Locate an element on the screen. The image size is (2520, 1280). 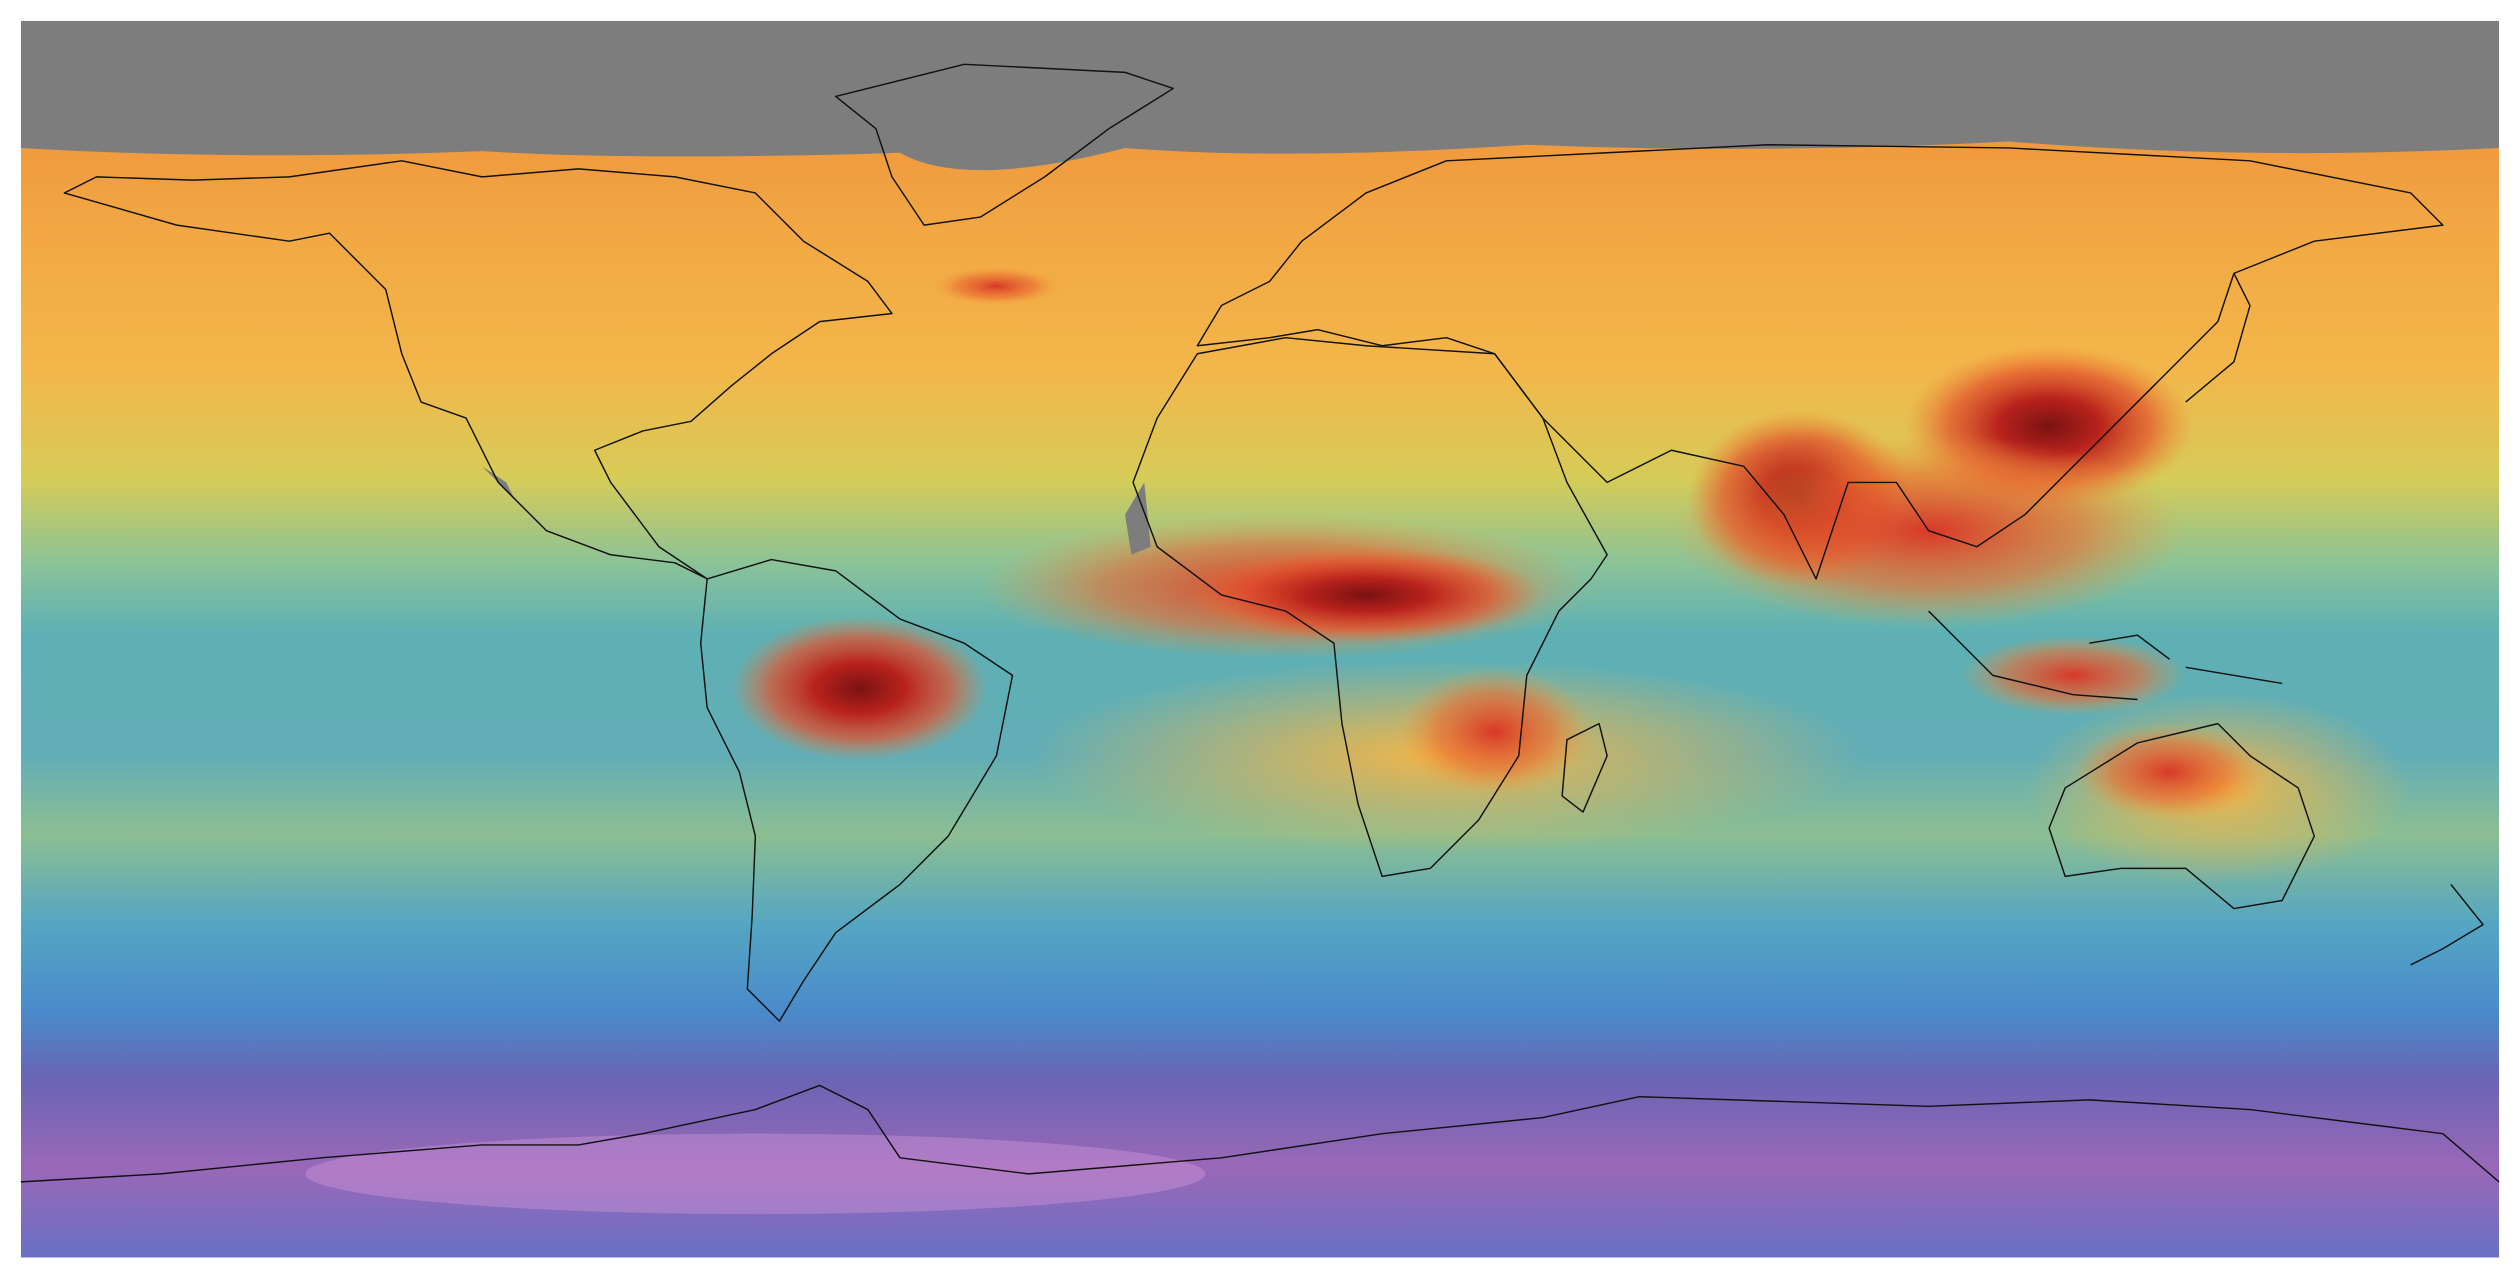
australia is located at coordinates (2182, 816).